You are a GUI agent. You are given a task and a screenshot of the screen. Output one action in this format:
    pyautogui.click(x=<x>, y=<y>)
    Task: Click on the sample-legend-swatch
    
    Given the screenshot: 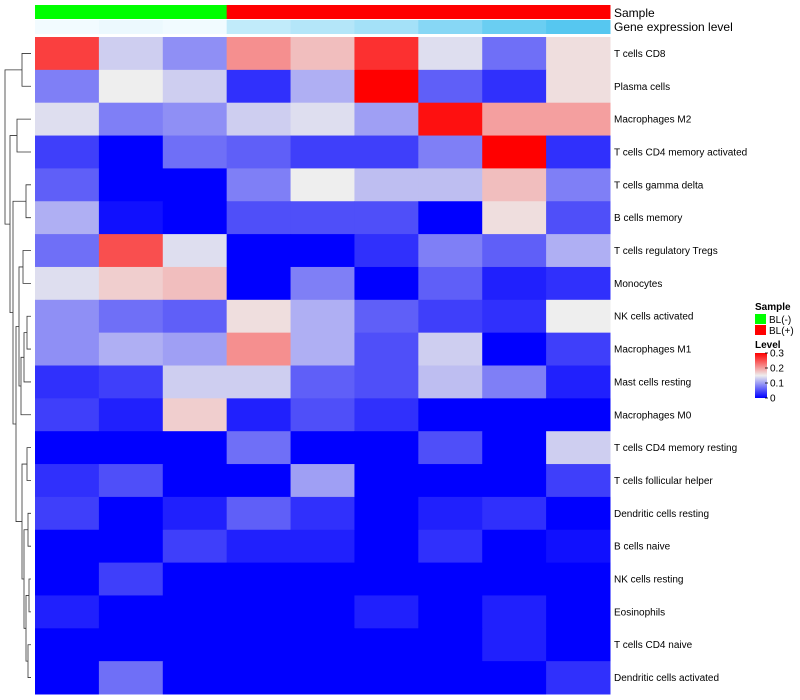 What is the action you would take?
    pyautogui.click(x=760, y=330)
    